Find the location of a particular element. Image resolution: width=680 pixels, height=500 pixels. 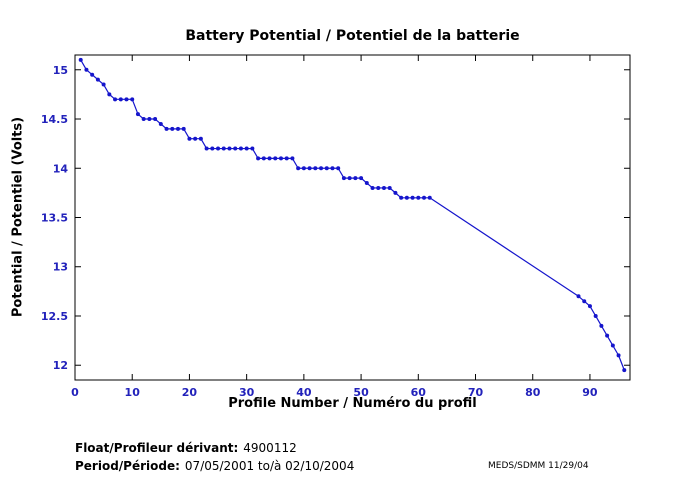

float-label: Float/Profileur dérivant: is located at coordinates (157, 448).